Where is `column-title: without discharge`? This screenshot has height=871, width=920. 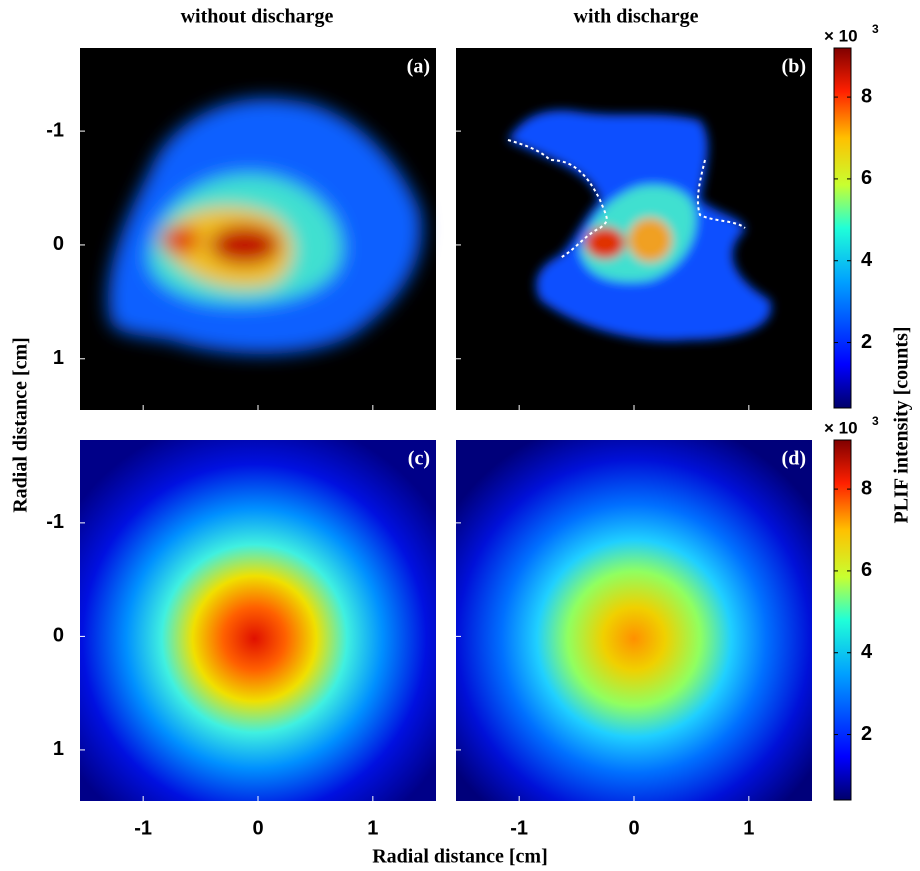 column-title: without discharge is located at coordinates (257, 17).